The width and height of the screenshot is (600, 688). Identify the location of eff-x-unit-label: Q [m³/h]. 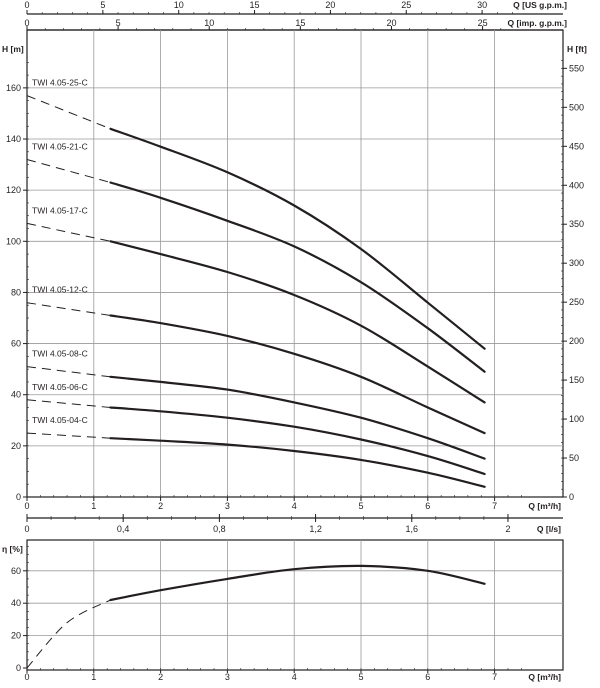
(544, 677).